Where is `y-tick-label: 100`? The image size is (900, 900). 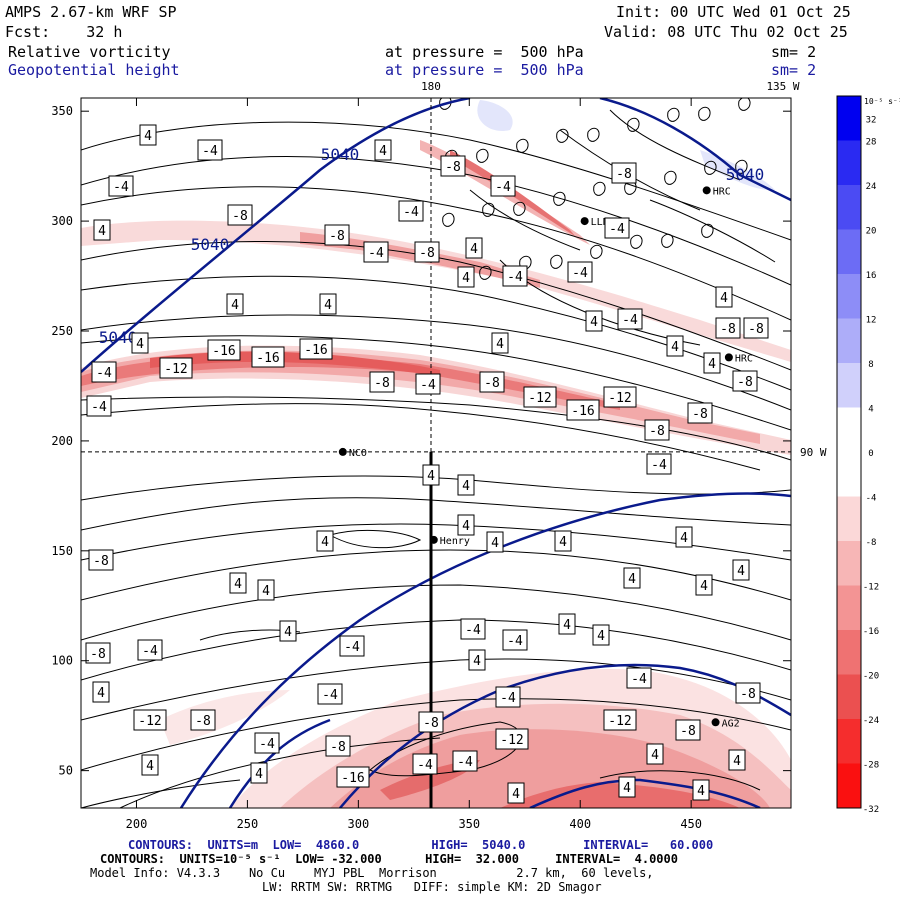 y-tick-label: 100 is located at coordinates (62, 661).